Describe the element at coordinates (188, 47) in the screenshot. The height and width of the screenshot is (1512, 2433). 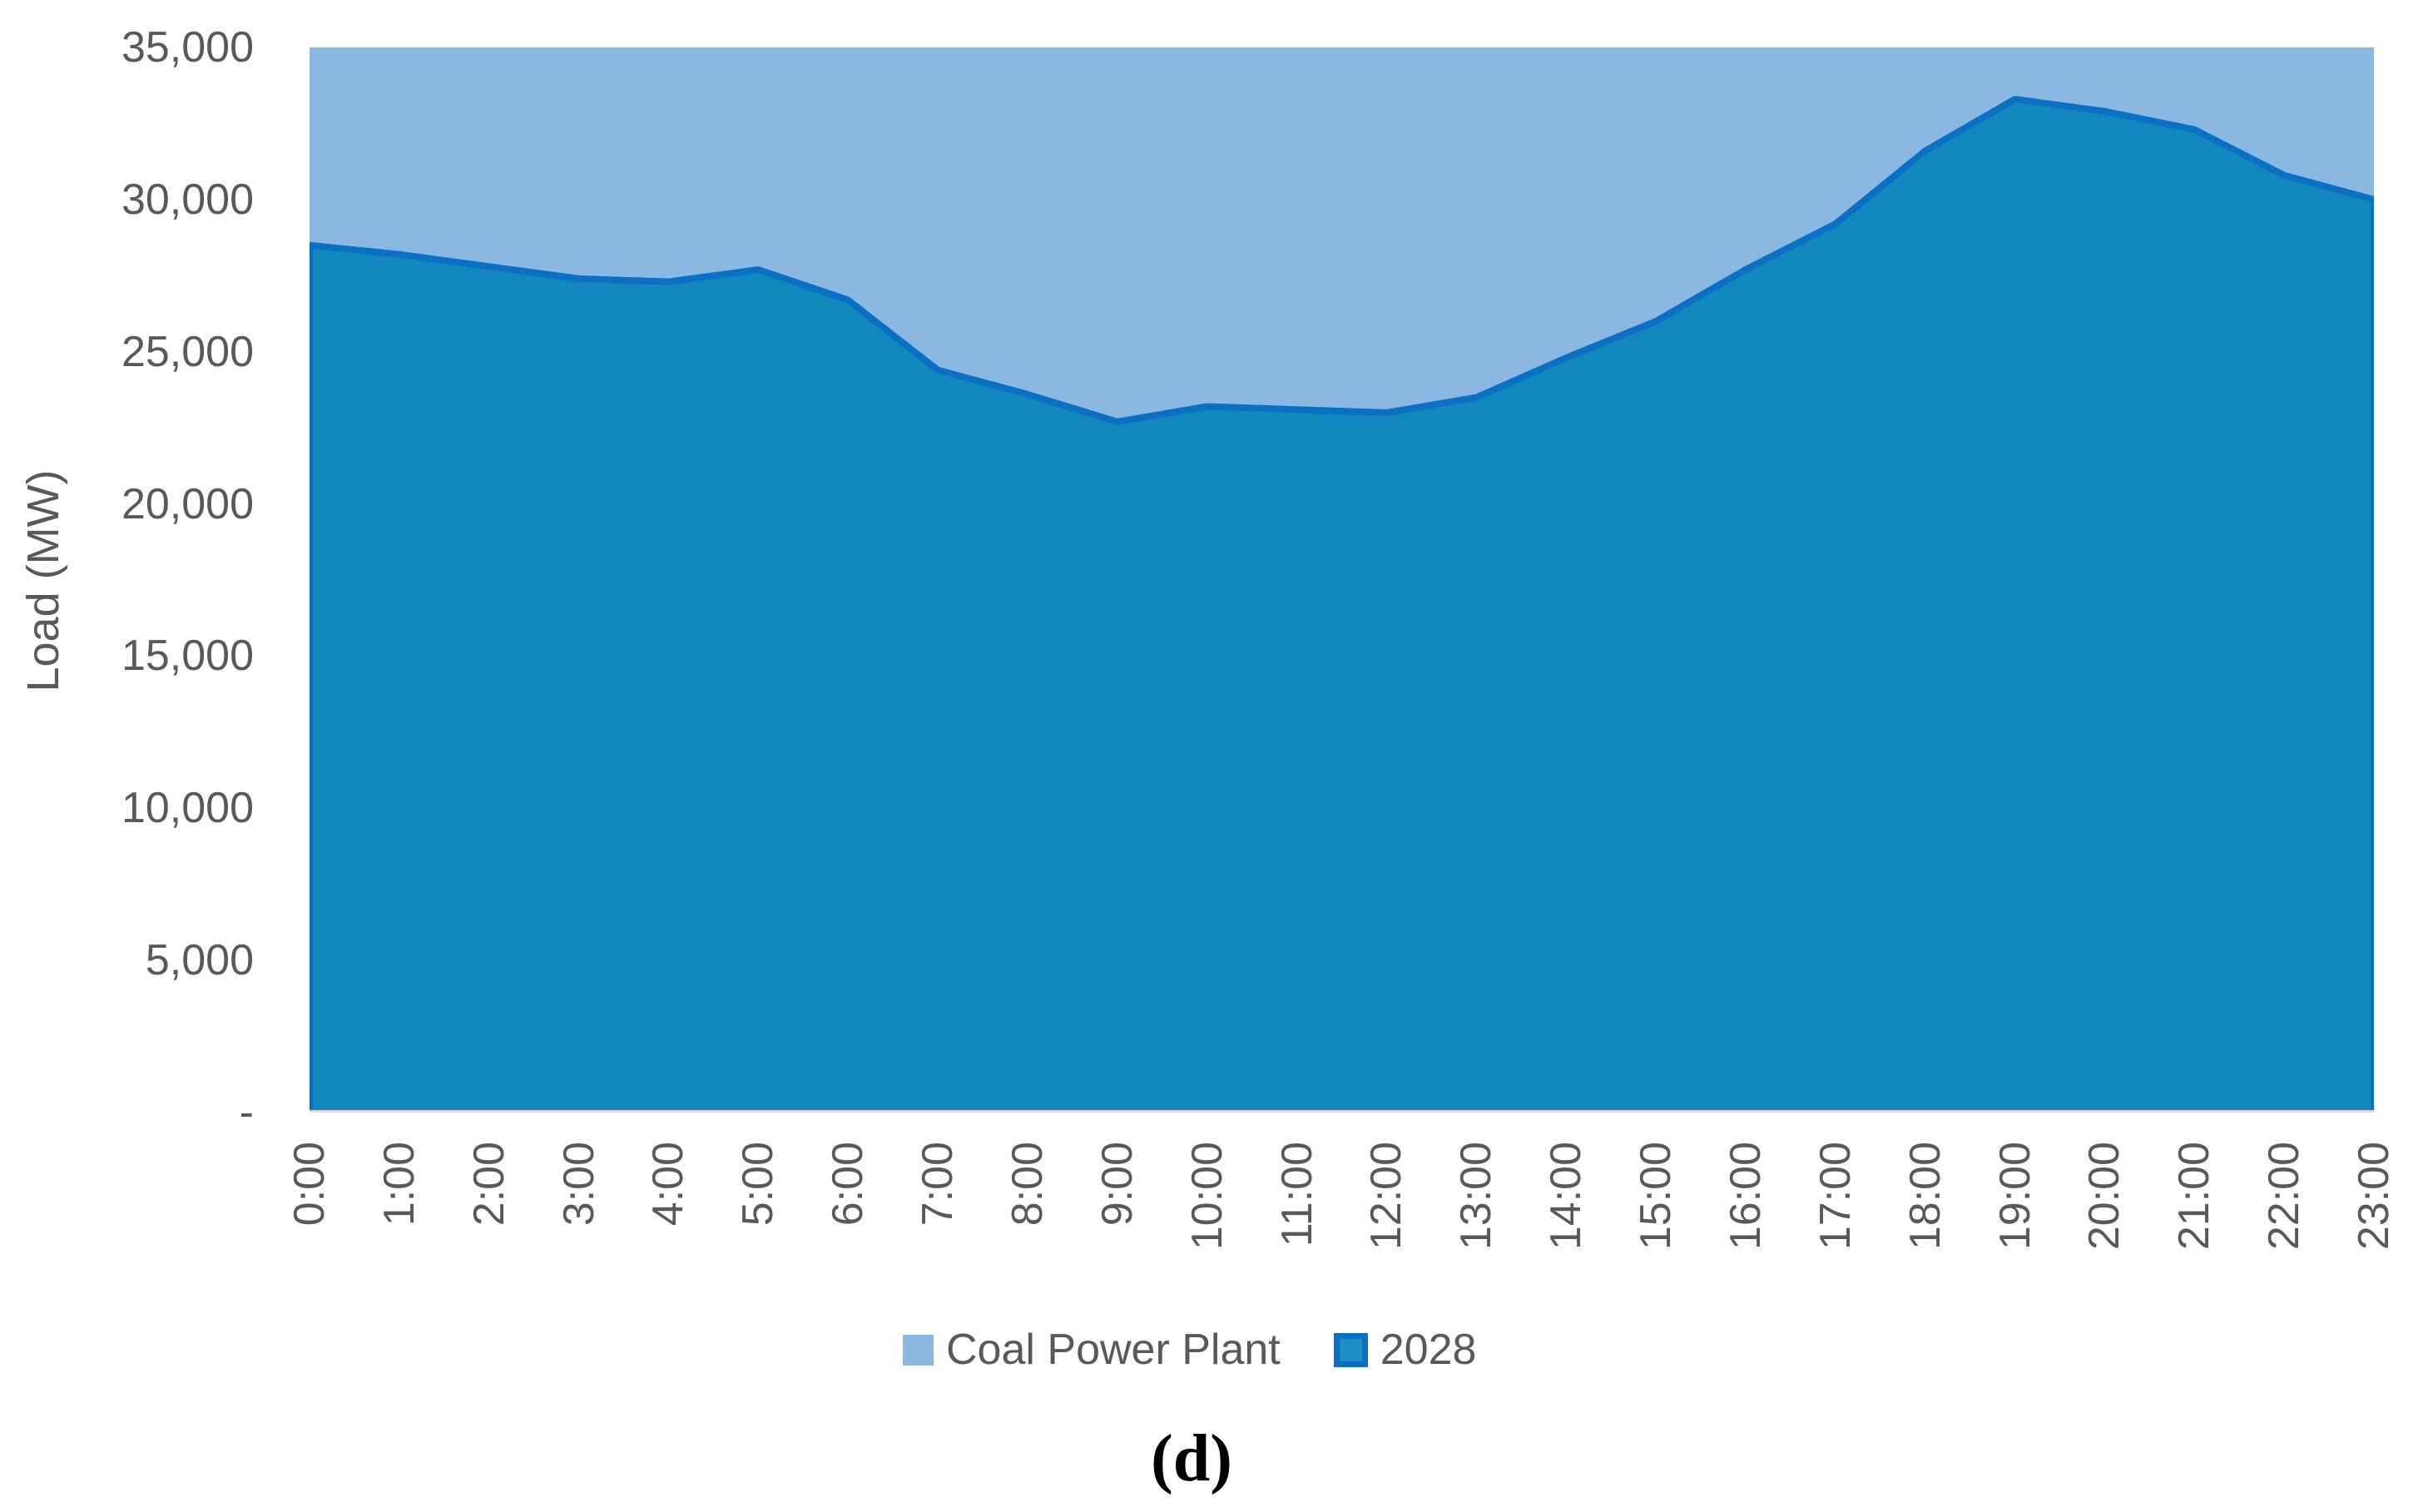
I see `y-tick-label: 35,000` at that location.